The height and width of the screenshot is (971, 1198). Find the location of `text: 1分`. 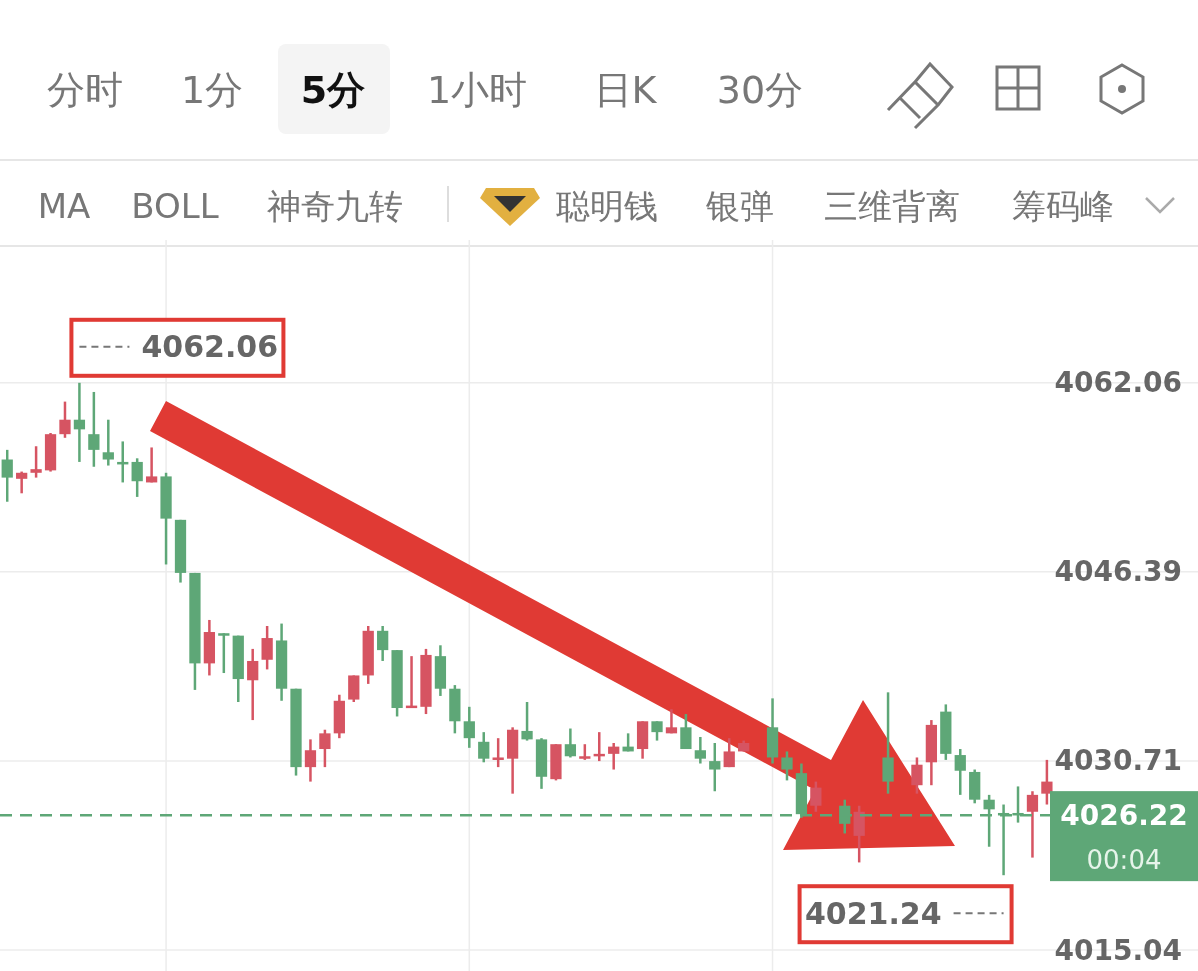

text: 1分 is located at coordinates (212, 90).